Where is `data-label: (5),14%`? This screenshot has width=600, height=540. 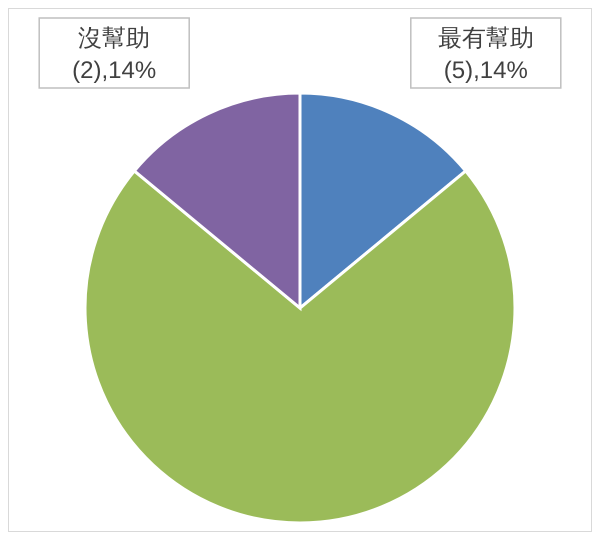
data-label: (5),14% is located at coordinates (486, 70).